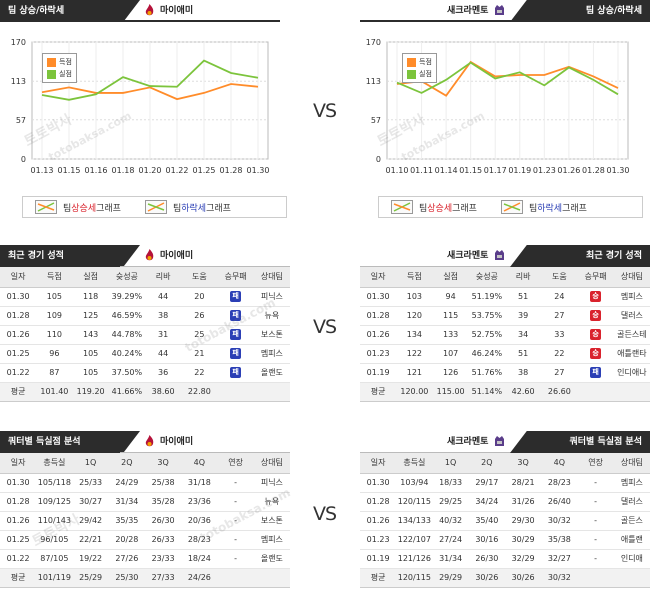  Describe the element at coordinates (18, 559) in the screenshot. I see `table-cell: 01.22` at that location.